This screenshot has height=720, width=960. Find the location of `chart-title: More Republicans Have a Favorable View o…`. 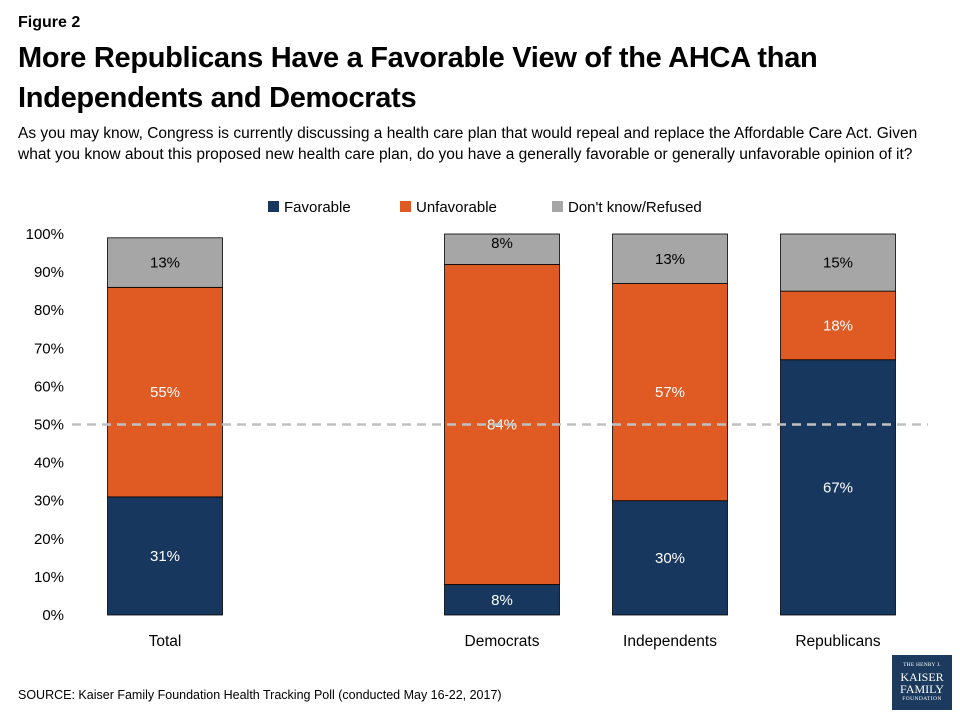

chart-title: More Republicans Have a Favorable View o… is located at coordinates (418, 78).